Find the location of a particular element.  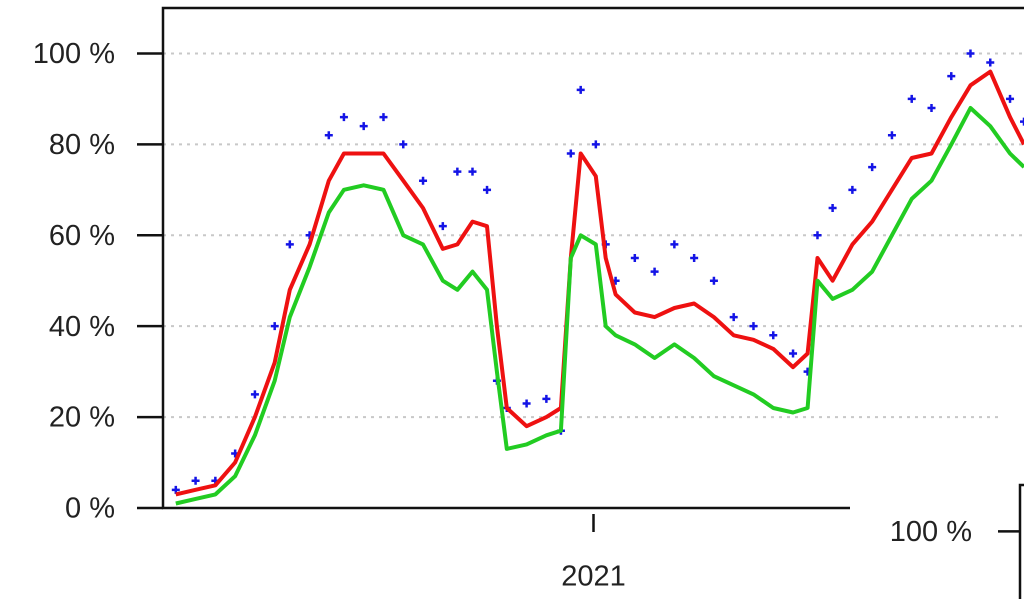

x-tick-label: 2021 is located at coordinates (593, 577).